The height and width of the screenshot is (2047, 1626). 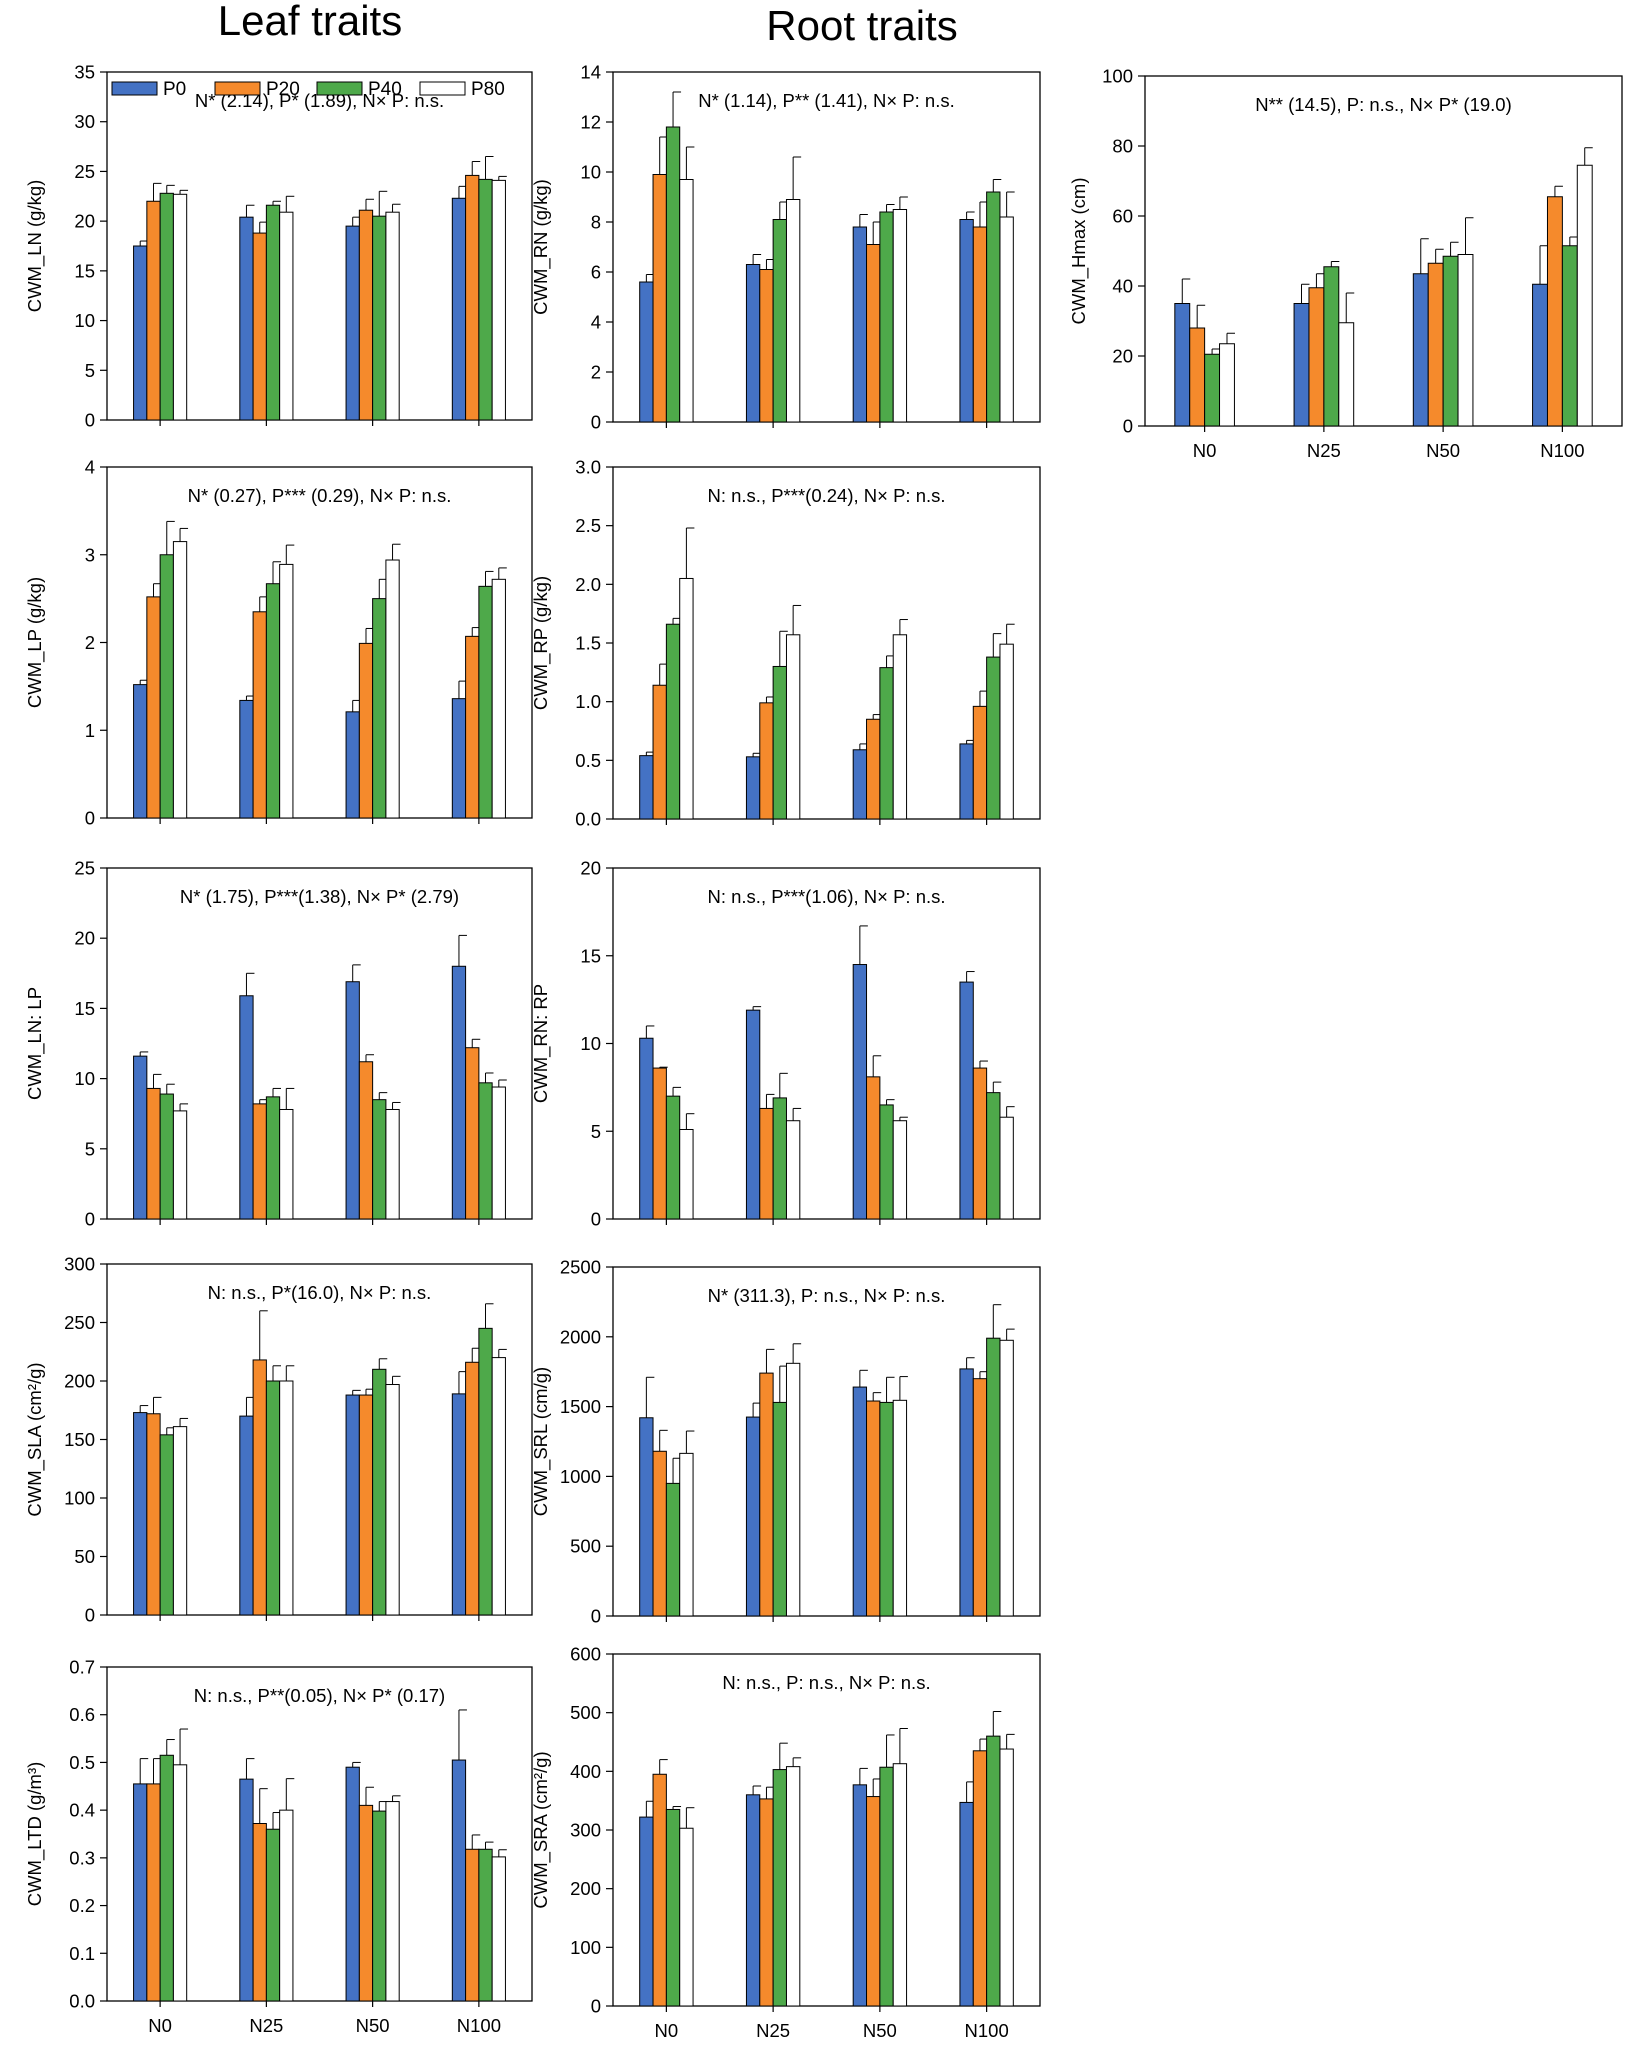 What do you see at coordinates (320, 495) in the screenshot?
I see `stats-annotation: N* (0.27), P*** (0.29), N× P: n.s.` at bounding box center [320, 495].